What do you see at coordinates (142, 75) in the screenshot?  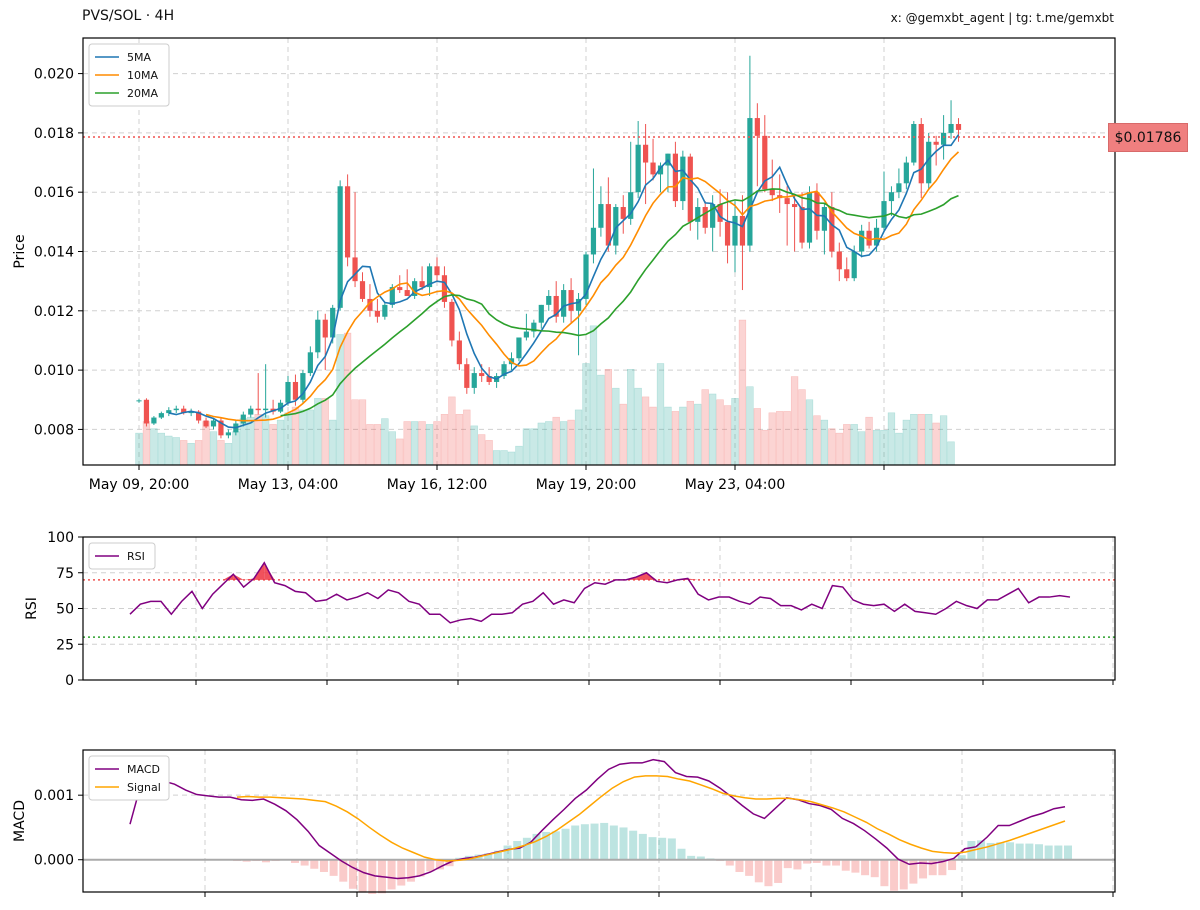 I see `price-legend-label: 10MA` at bounding box center [142, 75].